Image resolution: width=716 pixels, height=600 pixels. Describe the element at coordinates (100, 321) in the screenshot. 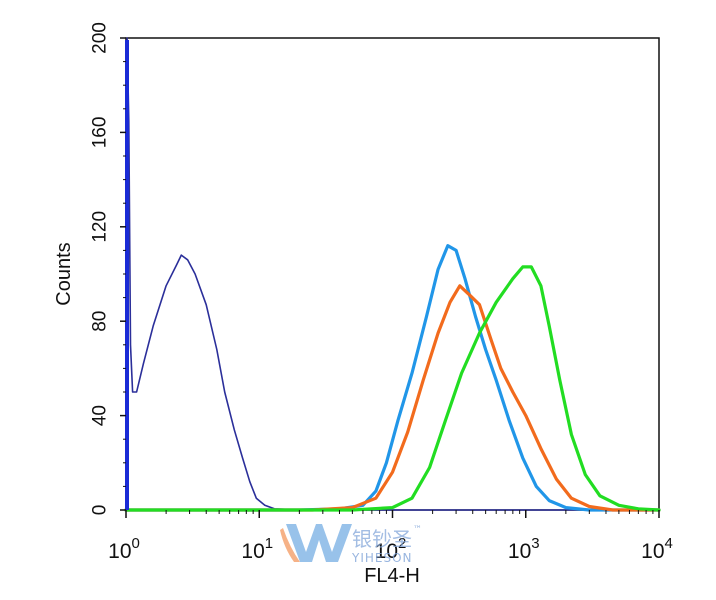

I see `y-tick-label: 80` at that location.